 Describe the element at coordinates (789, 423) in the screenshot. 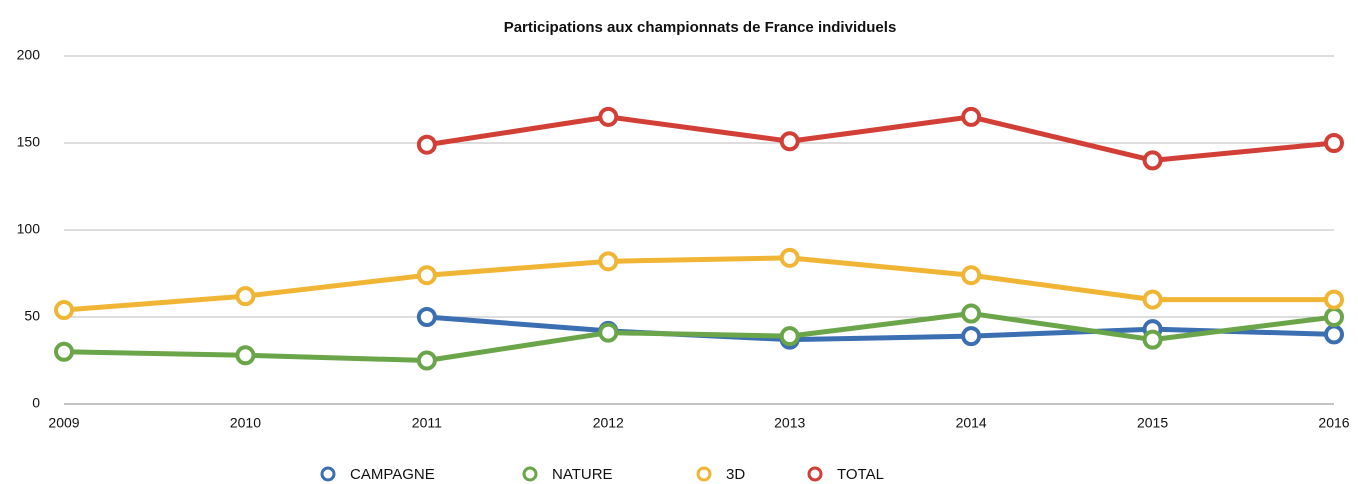

I see `x-tick-label: 2013` at that location.